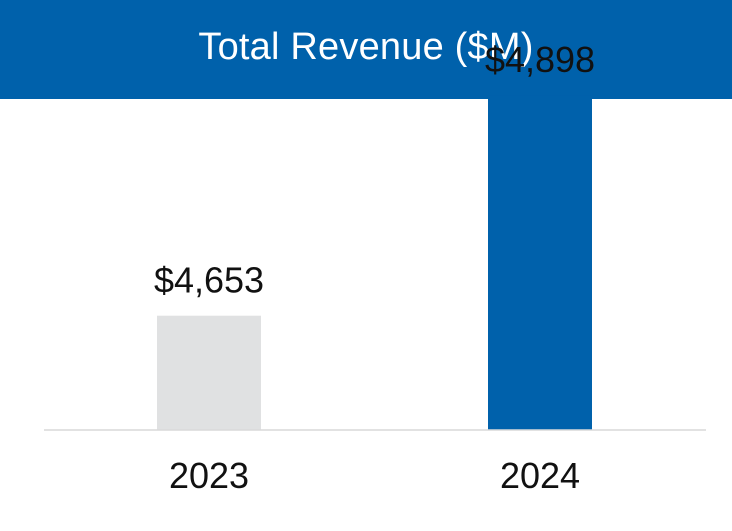  What do you see at coordinates (540, 59) in the screenshot?
I see `data-label-2024: $4,898` at bounding box center [540, 59].